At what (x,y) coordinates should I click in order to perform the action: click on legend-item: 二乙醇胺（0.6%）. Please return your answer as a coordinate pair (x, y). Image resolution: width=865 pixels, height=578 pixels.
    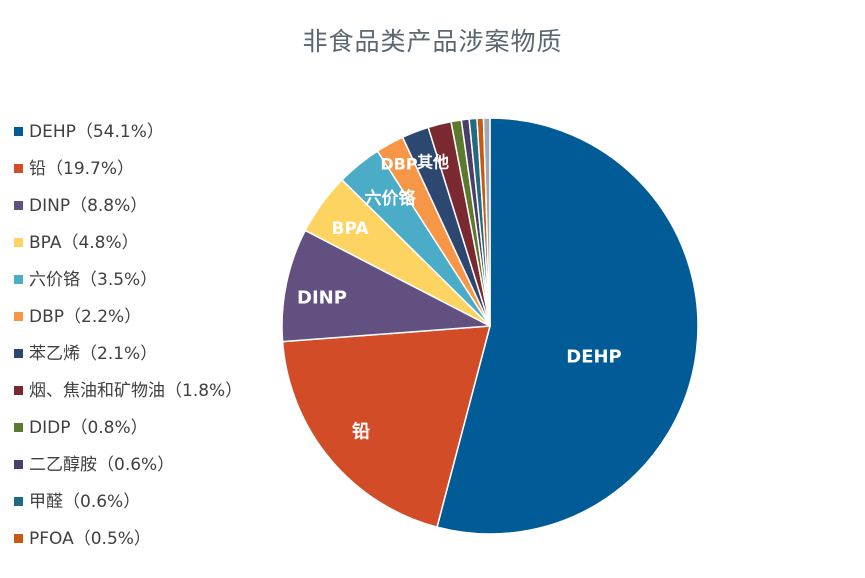
    Looking at the image, I should click on (149, 470).